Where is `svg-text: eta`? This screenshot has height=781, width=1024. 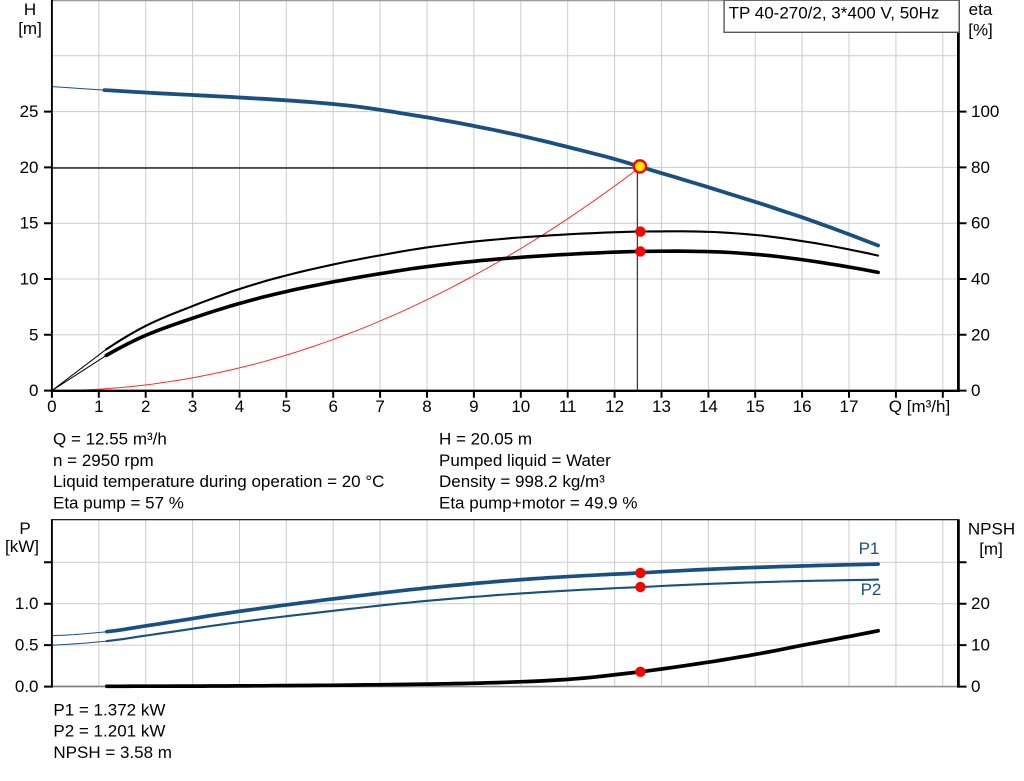
svg-text: eta is located at coordinates (981, 9).